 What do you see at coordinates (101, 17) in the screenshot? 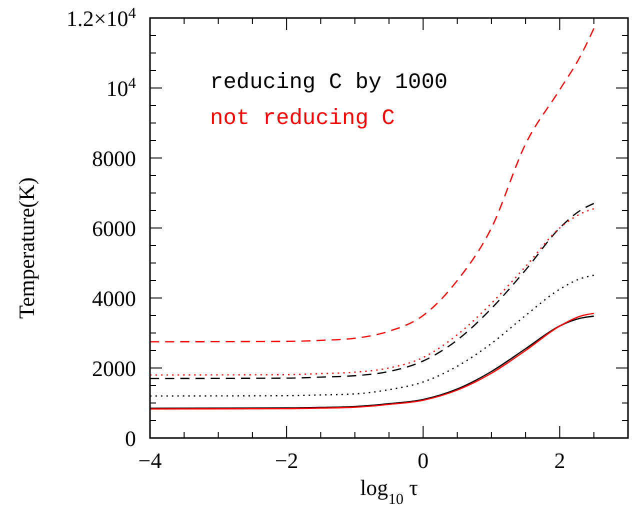
I see `y-tick-label: 1.2×10$^{4}$` at bounding box center [101, 17].